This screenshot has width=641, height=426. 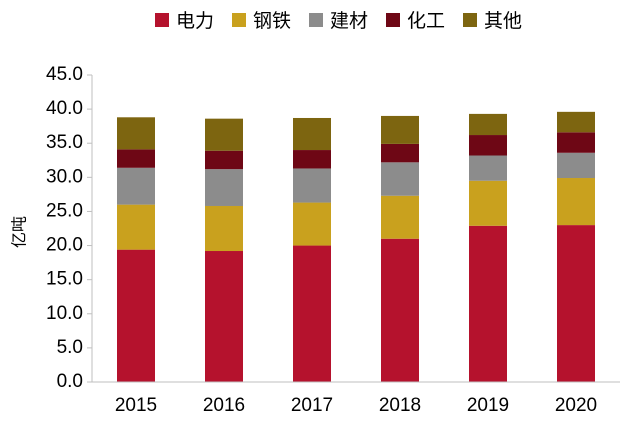 I want to click on y-tick-label: 15.0, so click(x=64, y=279).